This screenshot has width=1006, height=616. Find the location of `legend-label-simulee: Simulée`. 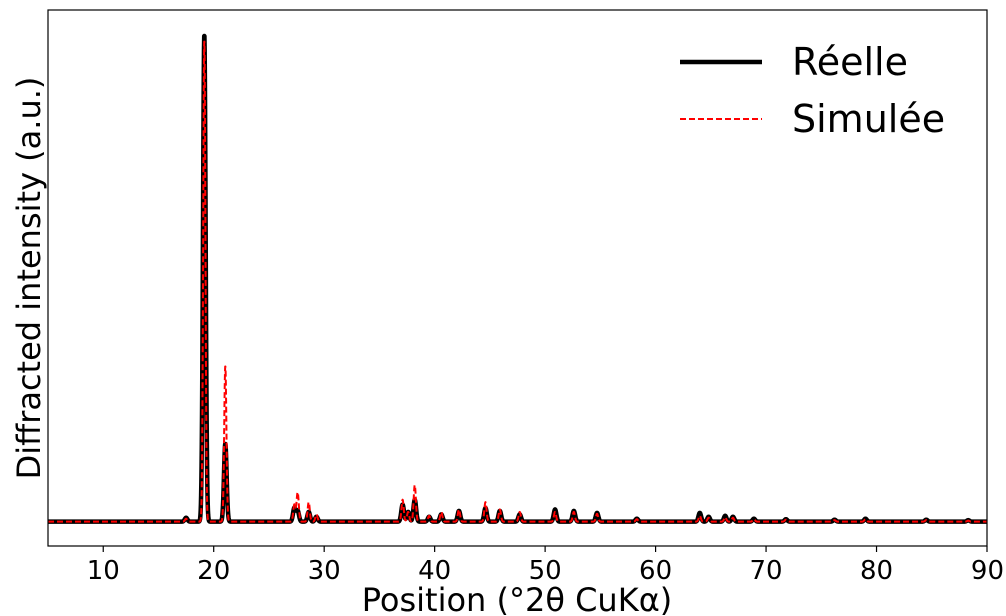

legend-label-simulee: Simulée is located at coordinates (868, 119).